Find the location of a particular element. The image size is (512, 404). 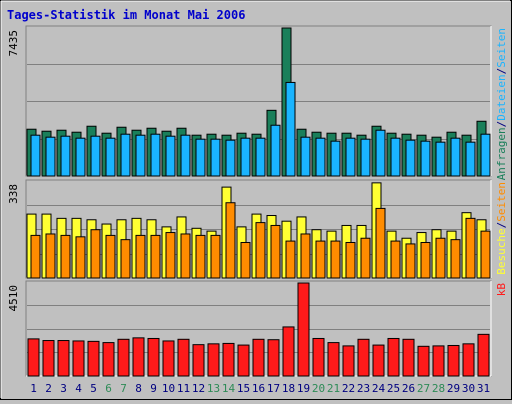

x-tick-label: 23 is located at coordinates (363, 388).